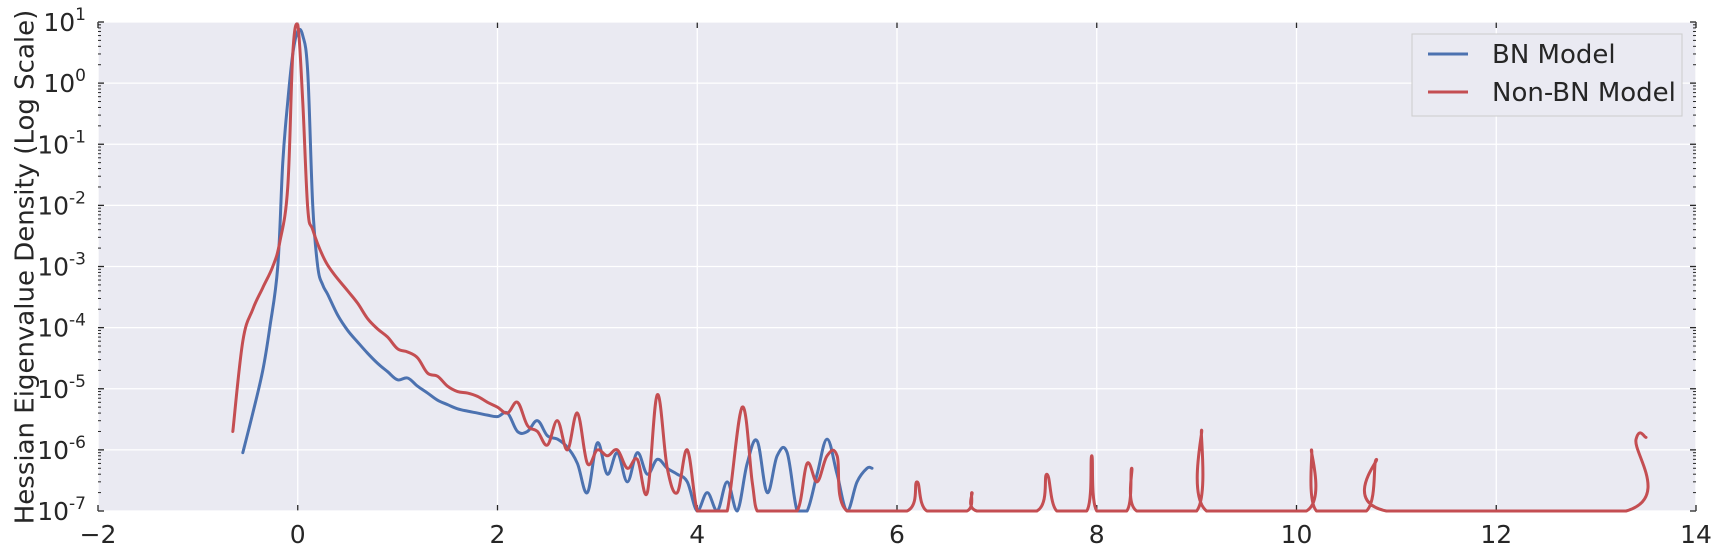 This screenshot has width=1715, height=553. I want to click on y-tick-exponent: -6, so click(77, 443).